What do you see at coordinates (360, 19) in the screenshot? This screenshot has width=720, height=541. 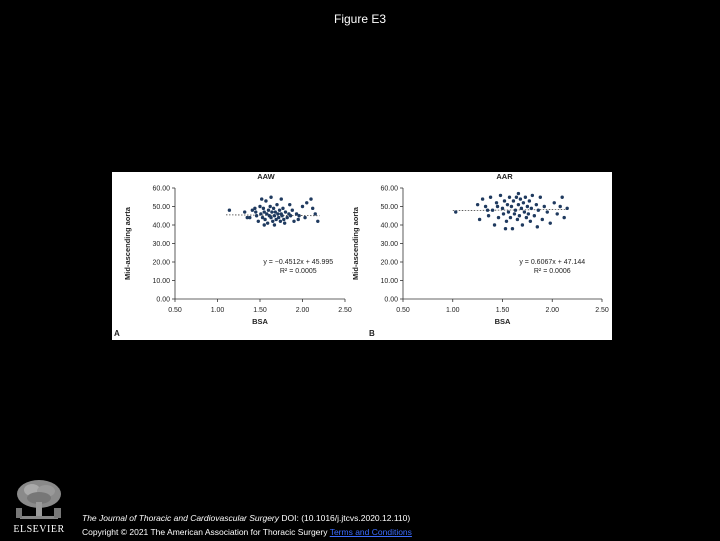 I see `figure-title: Figure E3` at bounding box center [360, 19].